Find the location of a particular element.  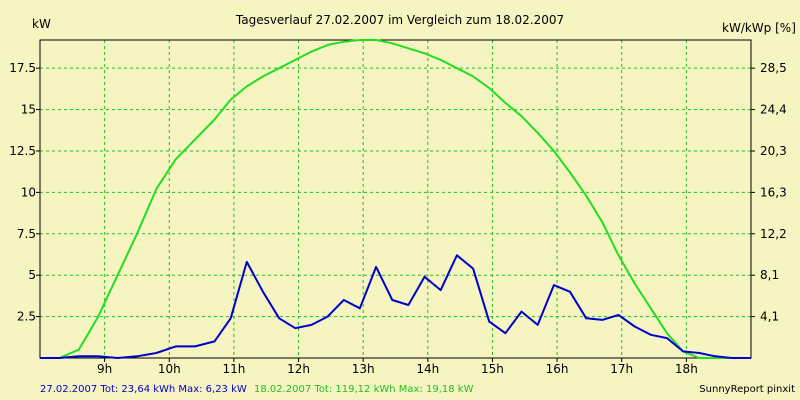

x-tick-label: 13h is located at coordinates (363, 369).